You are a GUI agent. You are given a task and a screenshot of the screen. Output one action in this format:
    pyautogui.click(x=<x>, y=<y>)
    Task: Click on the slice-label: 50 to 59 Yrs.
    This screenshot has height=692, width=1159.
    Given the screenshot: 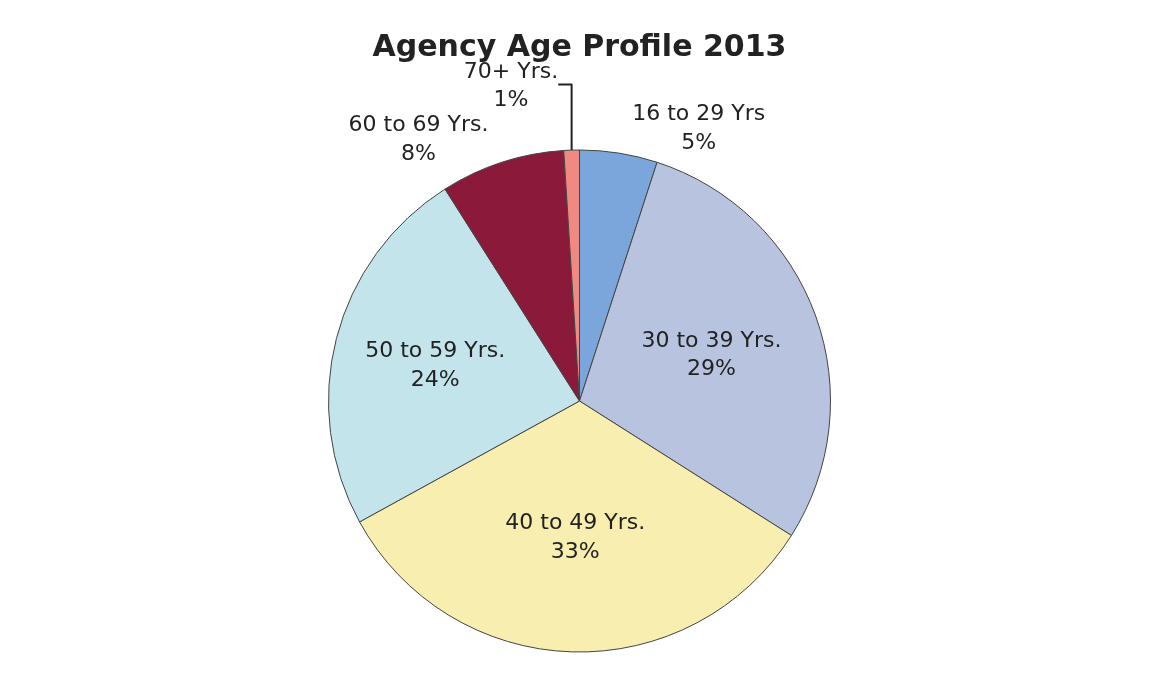 What is the action you would take?
    pyautogui.click(x=435, y=350)
    